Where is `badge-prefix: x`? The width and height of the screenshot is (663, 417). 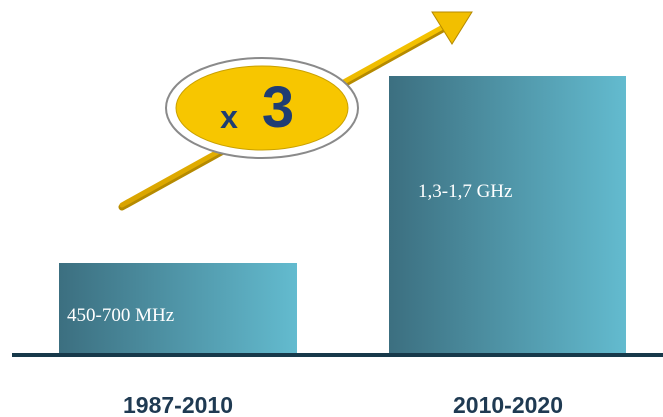
badge-prefix: x is located at coordinates (229, 117).